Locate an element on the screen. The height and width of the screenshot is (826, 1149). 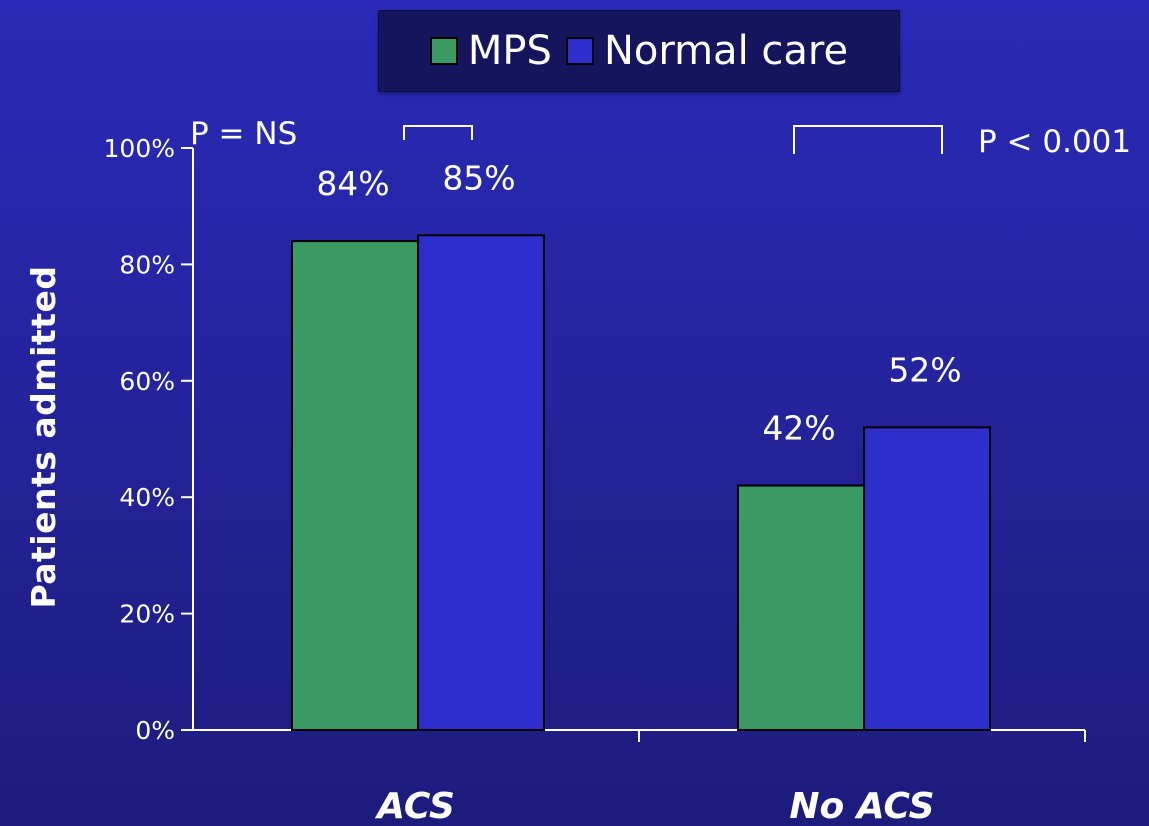
y-tick-label: 20% is located at coordinates (147, 614).